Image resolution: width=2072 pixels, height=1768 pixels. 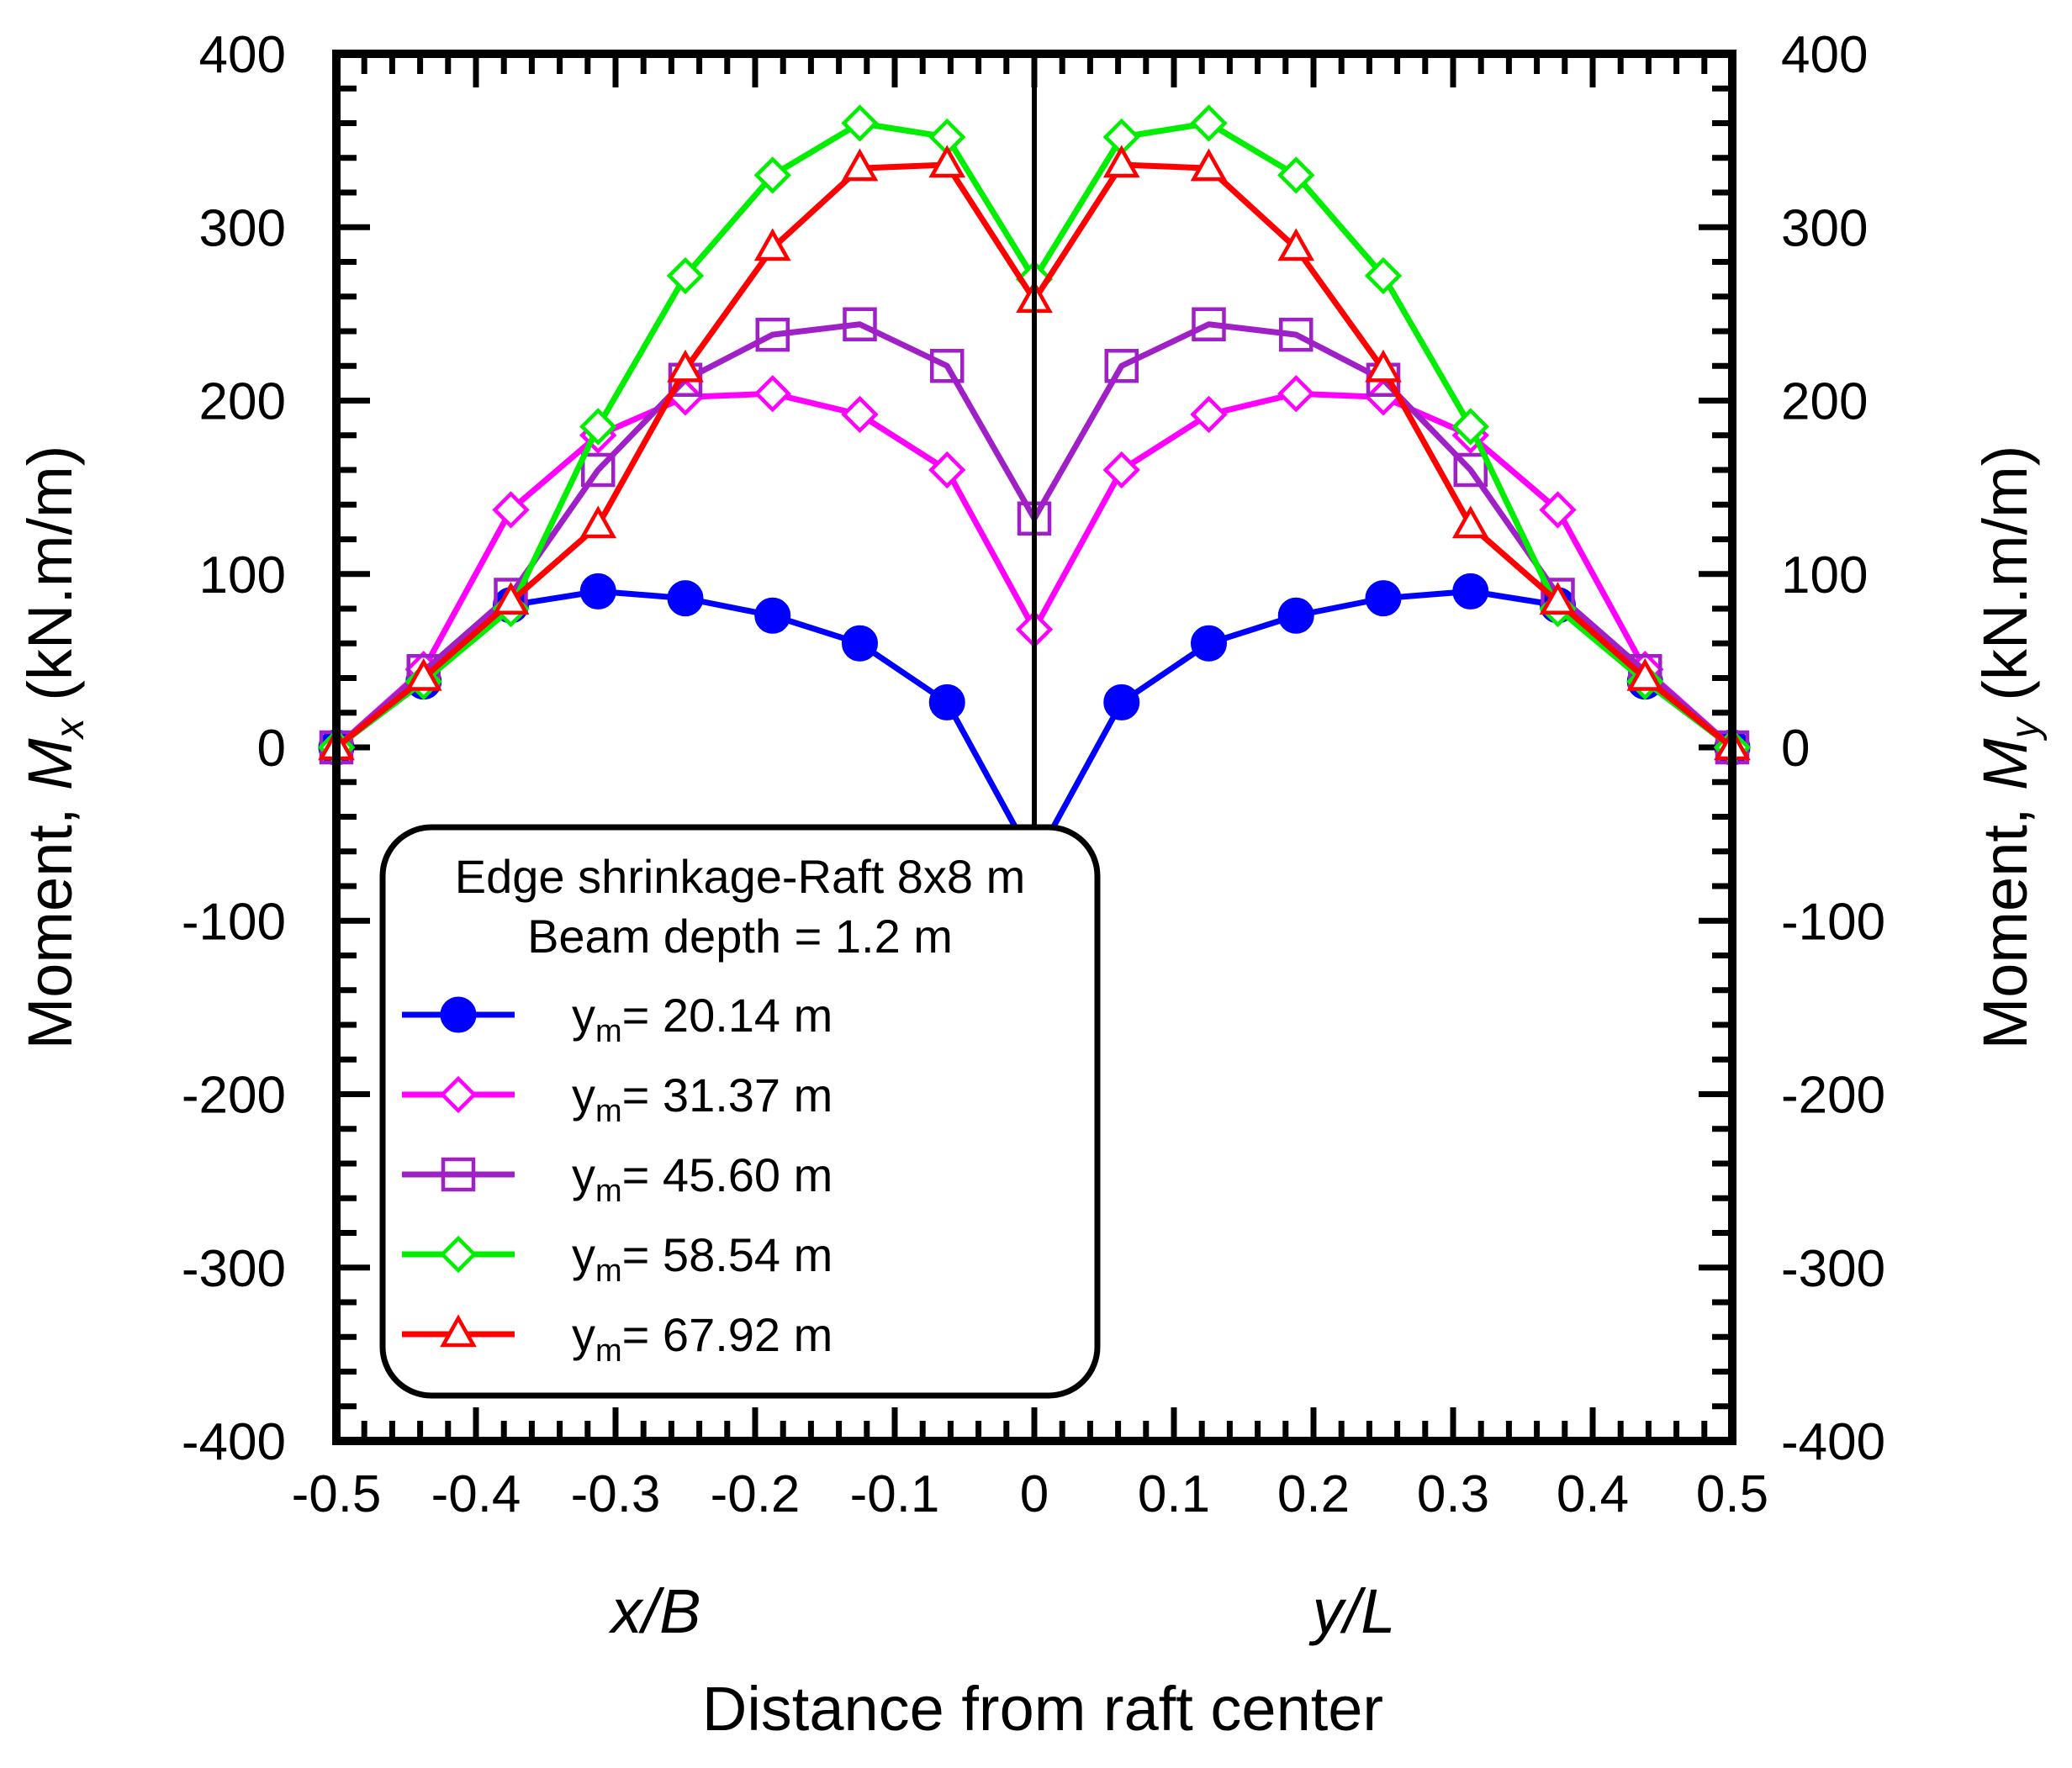 I want to click on legend-label: ym= 67.92 m, so click(x=702, y=1338).